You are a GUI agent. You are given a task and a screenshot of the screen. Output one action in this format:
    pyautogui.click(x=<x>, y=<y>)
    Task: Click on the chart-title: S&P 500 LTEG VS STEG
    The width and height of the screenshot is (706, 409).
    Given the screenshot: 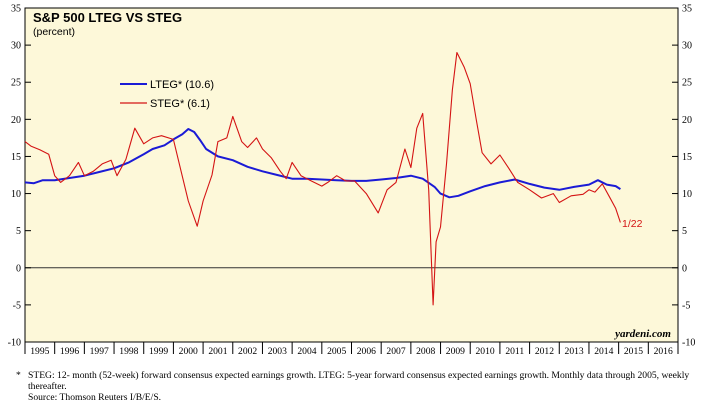 What is the action you would take?
    pyautogui.click(x=107, y=17)
    